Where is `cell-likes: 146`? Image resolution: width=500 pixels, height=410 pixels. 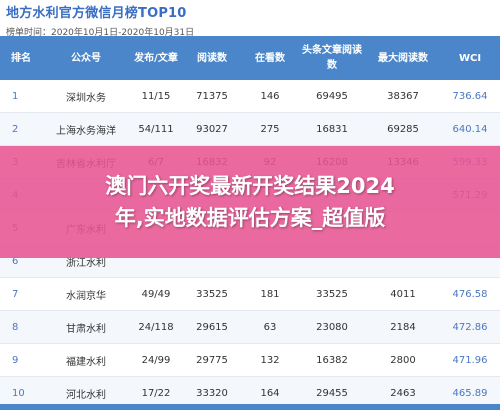
cell-likes: 146 is located at coordinates (270, 96).